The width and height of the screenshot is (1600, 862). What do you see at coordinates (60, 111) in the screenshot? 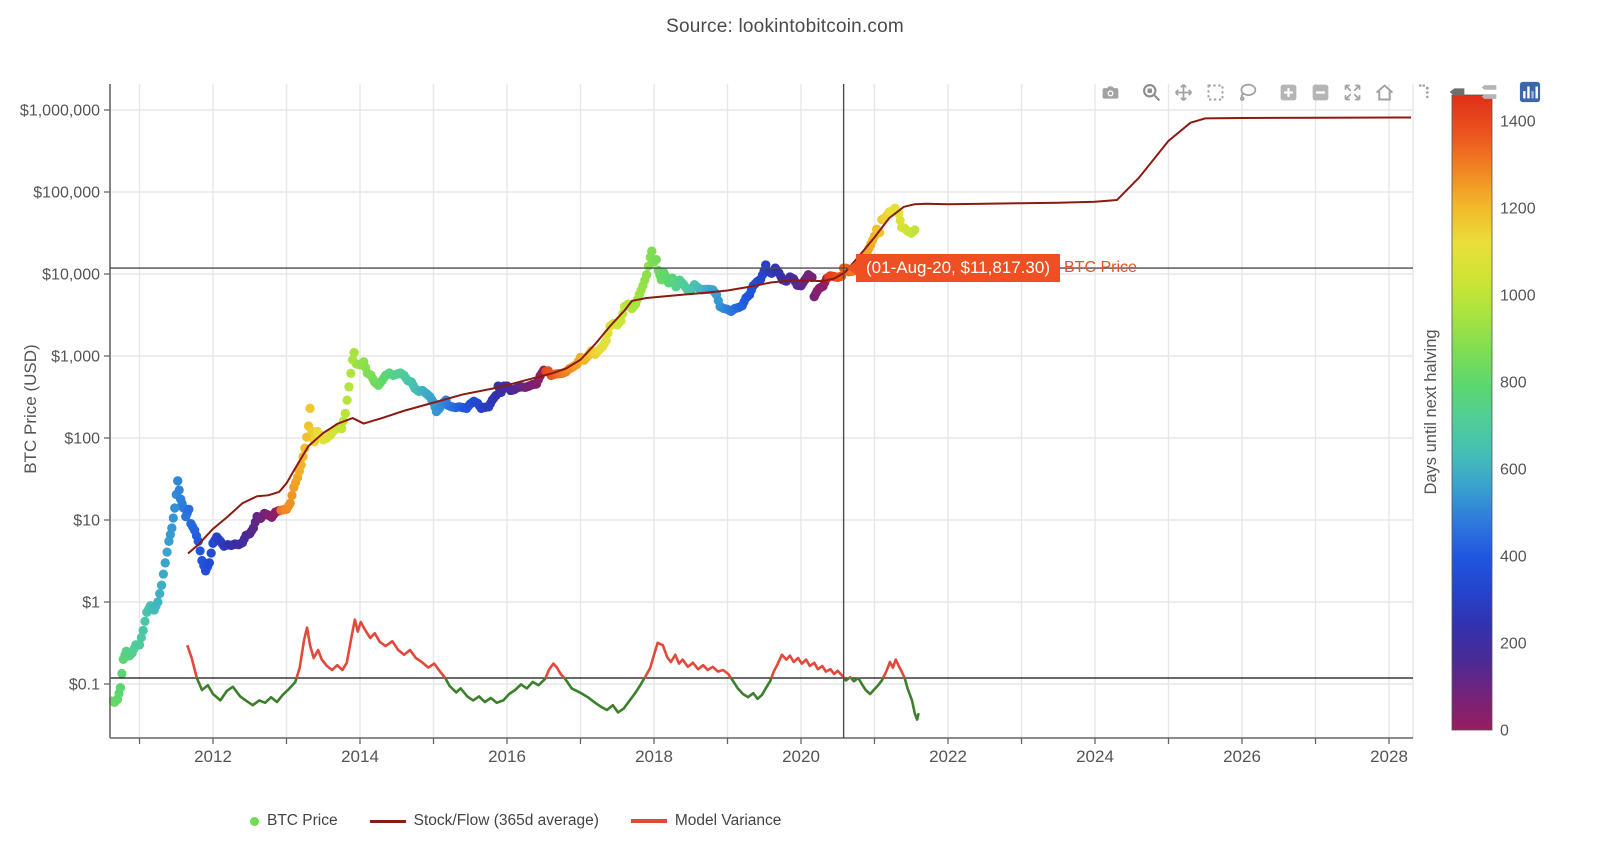
I see `y-tick-label: $1,000,000` at bounding box center [60, 111].